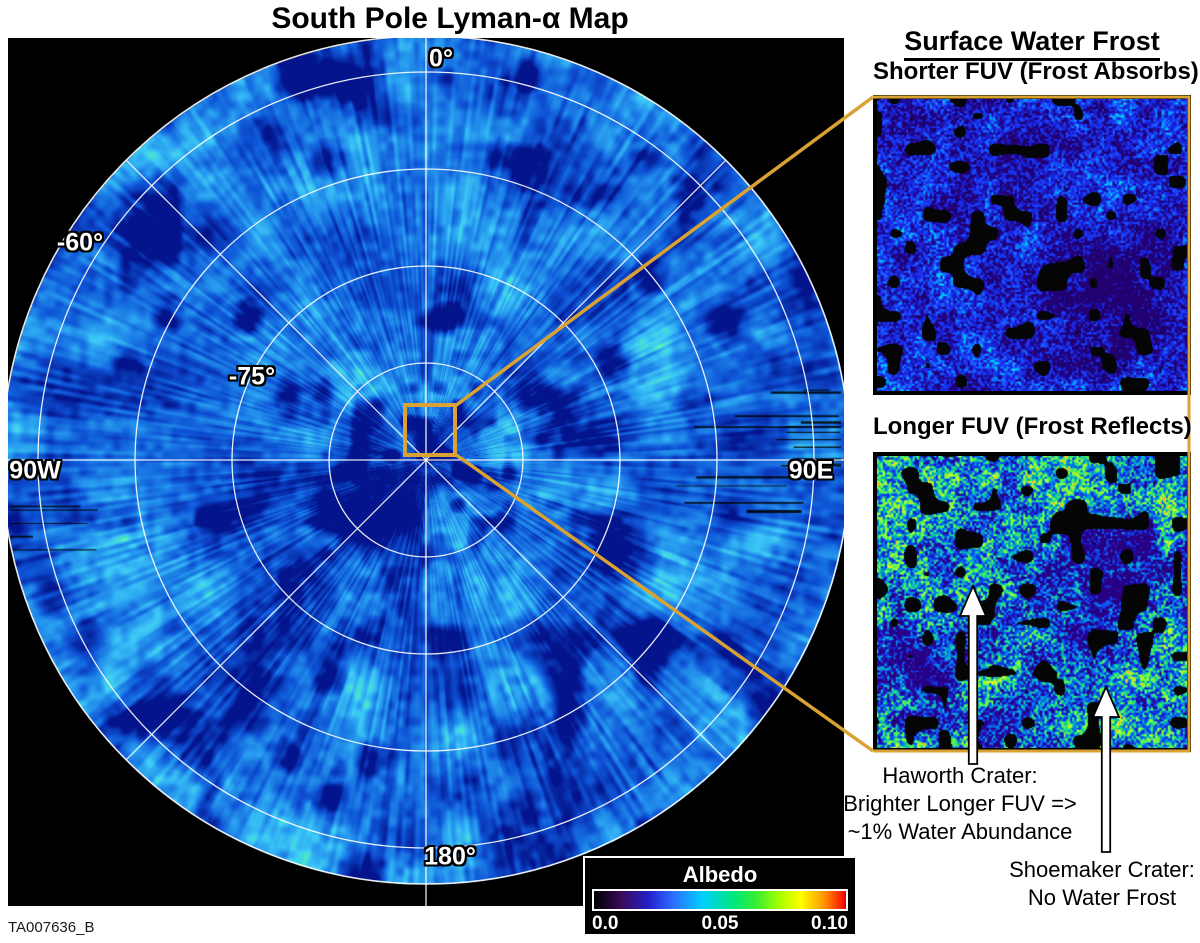 This screenshot has width=1200, height=943. What do you see at coordinates (960, 775) in the screenshot?
I see `haworth-line-1: Haworth Crater:` at bounding box center [960, 775].